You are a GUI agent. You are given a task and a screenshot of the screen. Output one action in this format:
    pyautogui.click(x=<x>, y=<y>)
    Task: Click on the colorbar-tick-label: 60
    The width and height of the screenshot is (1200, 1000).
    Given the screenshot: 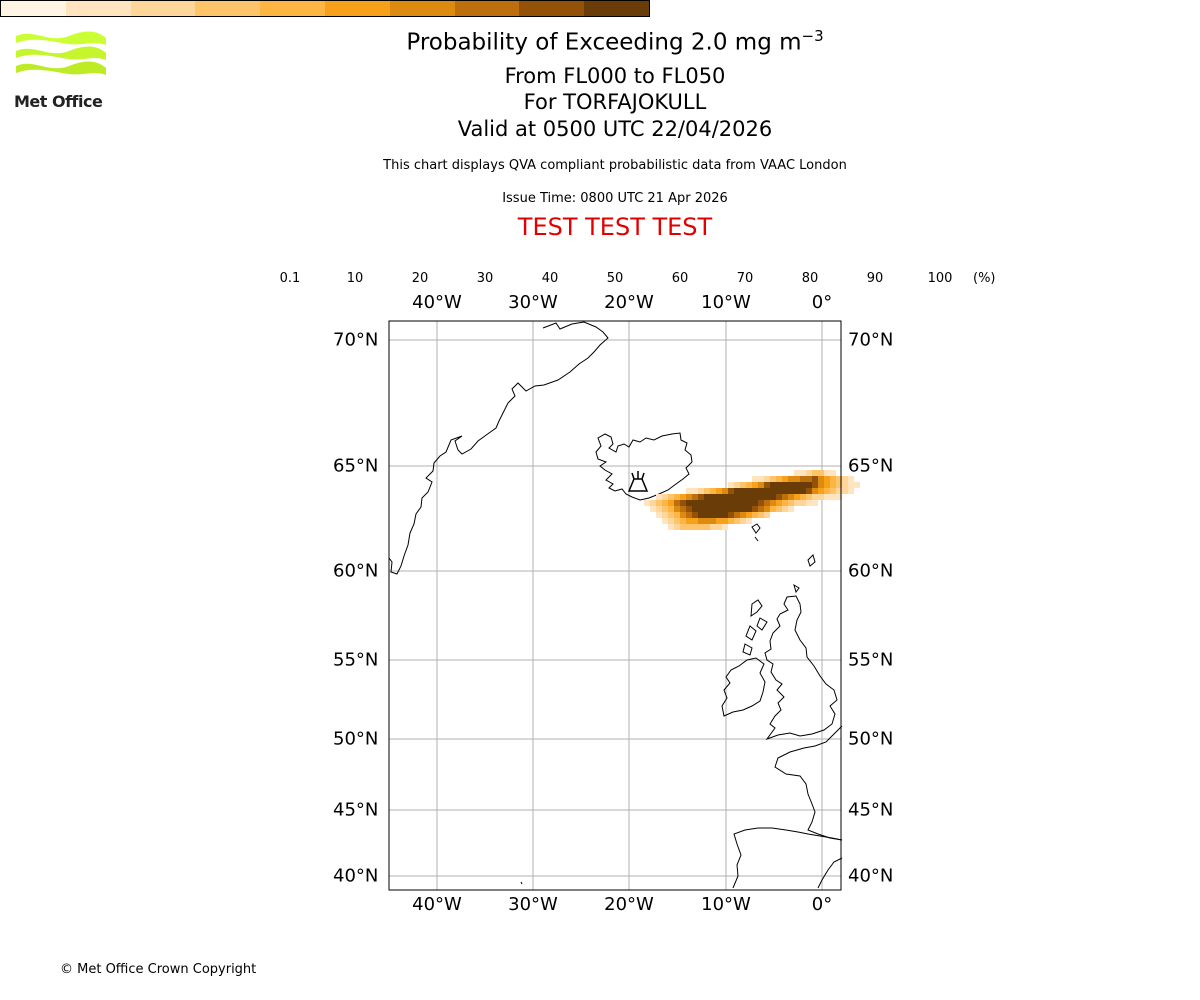 What is the action you would take?
    pyautogui.click(x=680, y=278)
    